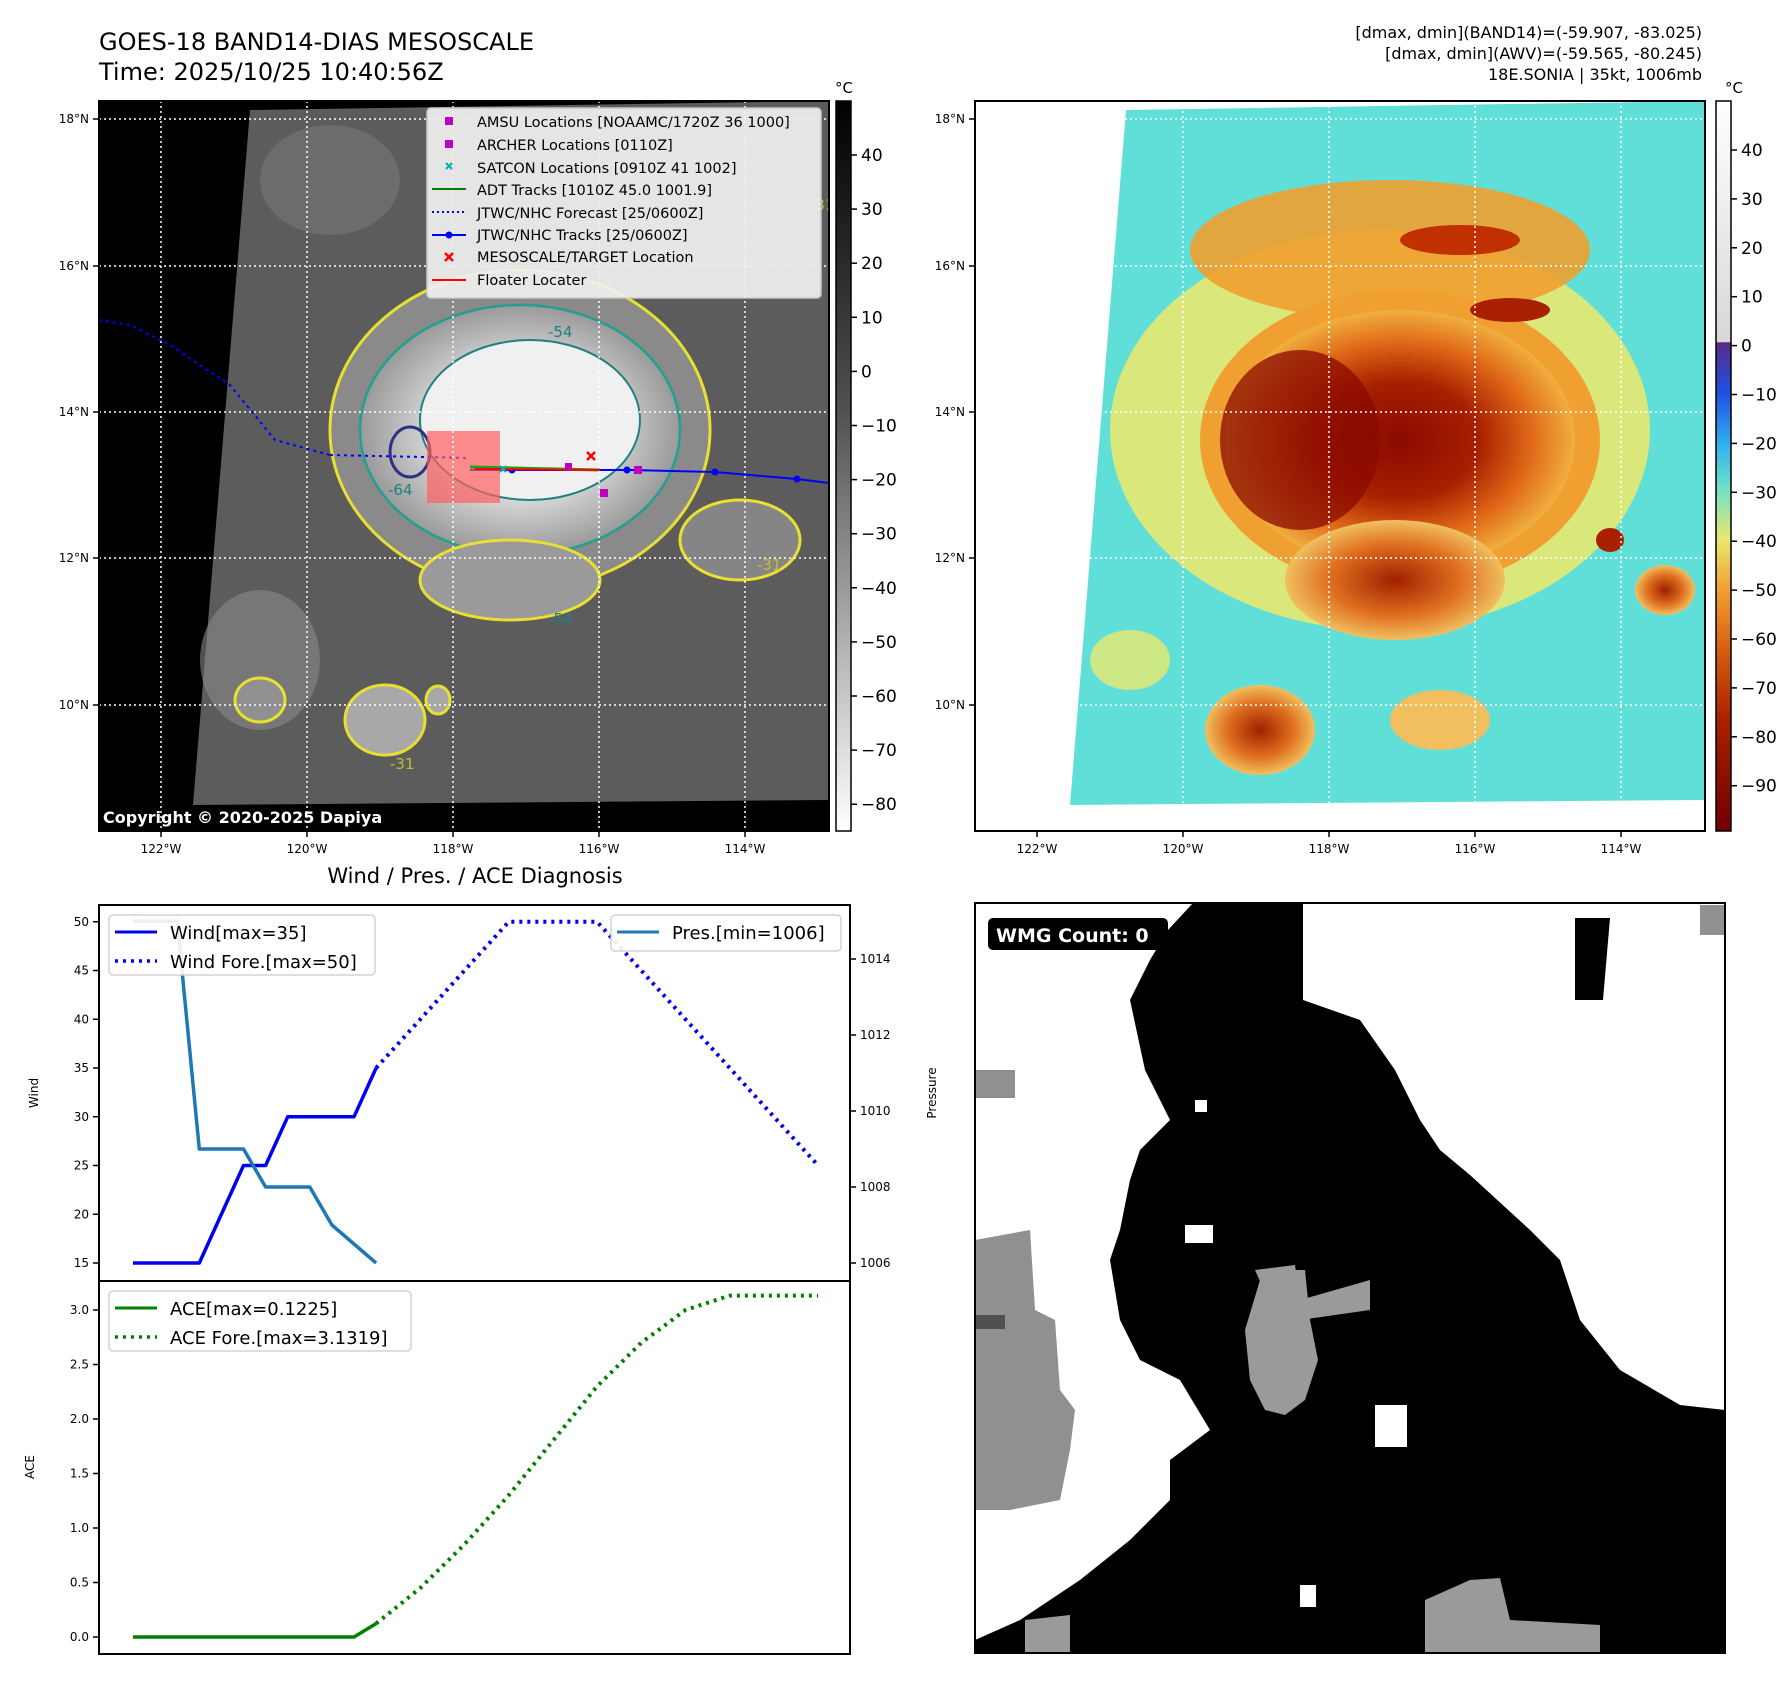 The image size is (1792, 1690). What do you see at coordinates (316, 42) in the screenshot?
I see `figure-title: GOES-18 BAND14-DIAS MESOSCALE` at bounding box center [316, 42].